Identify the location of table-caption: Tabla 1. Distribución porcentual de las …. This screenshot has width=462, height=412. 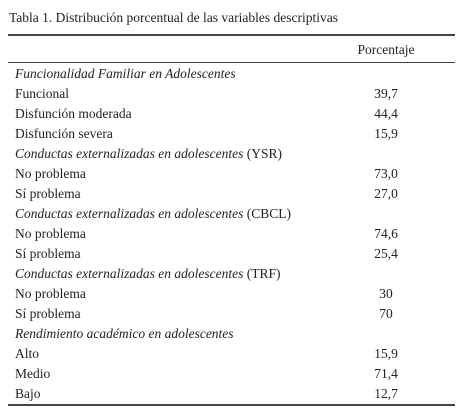
(173, 17).